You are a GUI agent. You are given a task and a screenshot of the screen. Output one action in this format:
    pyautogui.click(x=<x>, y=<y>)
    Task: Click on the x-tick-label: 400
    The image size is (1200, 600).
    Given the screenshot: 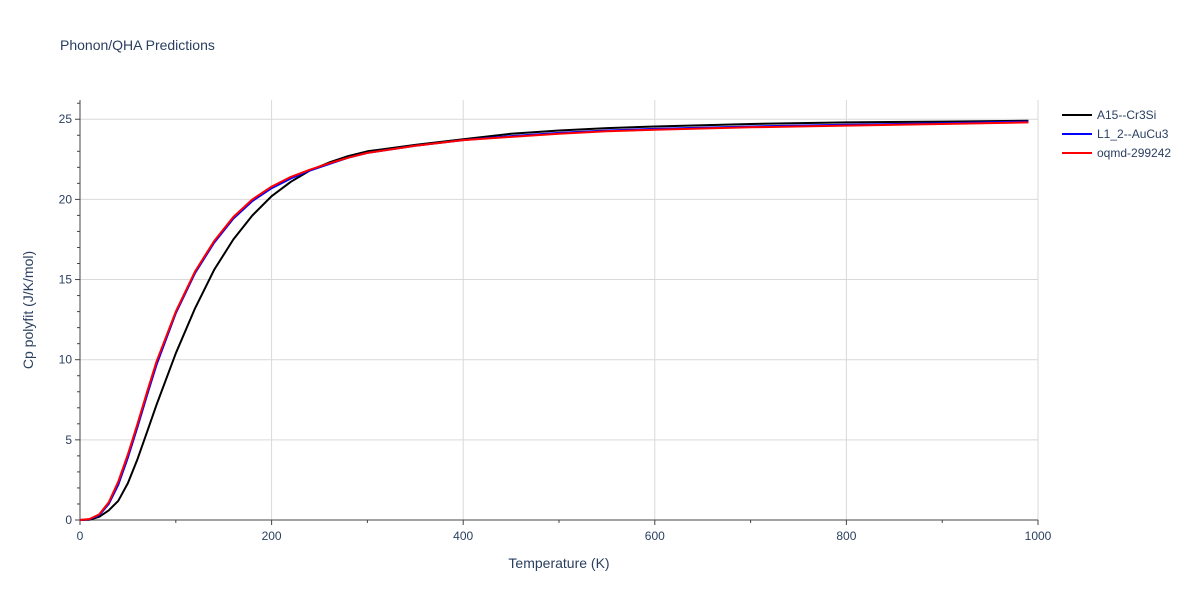 What is the action you would take?
    pyautogui.click(x=463, y=536)
    